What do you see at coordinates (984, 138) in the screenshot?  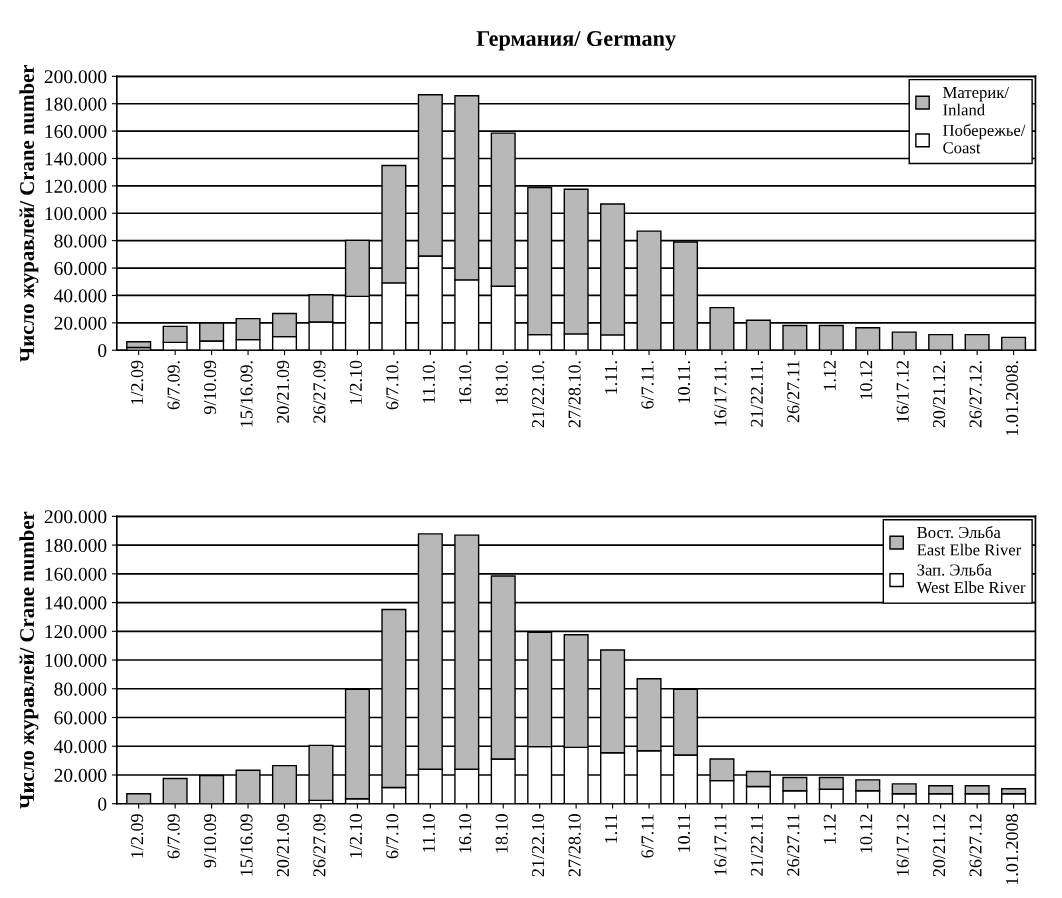 I see `legend-label: Побережье/ Coast` at bounding box center [984, 138].